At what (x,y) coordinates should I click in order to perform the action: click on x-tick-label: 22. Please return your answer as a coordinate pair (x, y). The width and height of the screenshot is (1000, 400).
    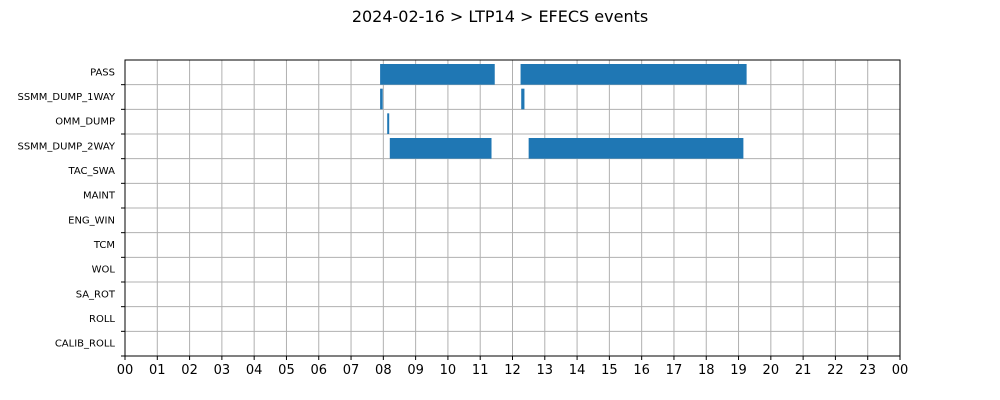
    Looking at the image, I should click on (835, 370).